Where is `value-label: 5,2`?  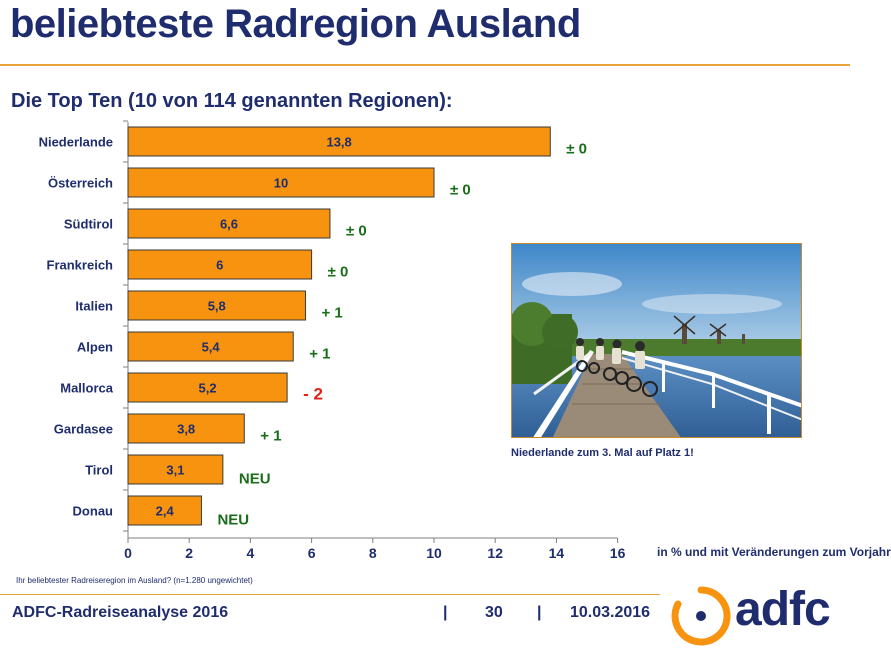 value-label: 5,2 is located at coordinates (208, 388).